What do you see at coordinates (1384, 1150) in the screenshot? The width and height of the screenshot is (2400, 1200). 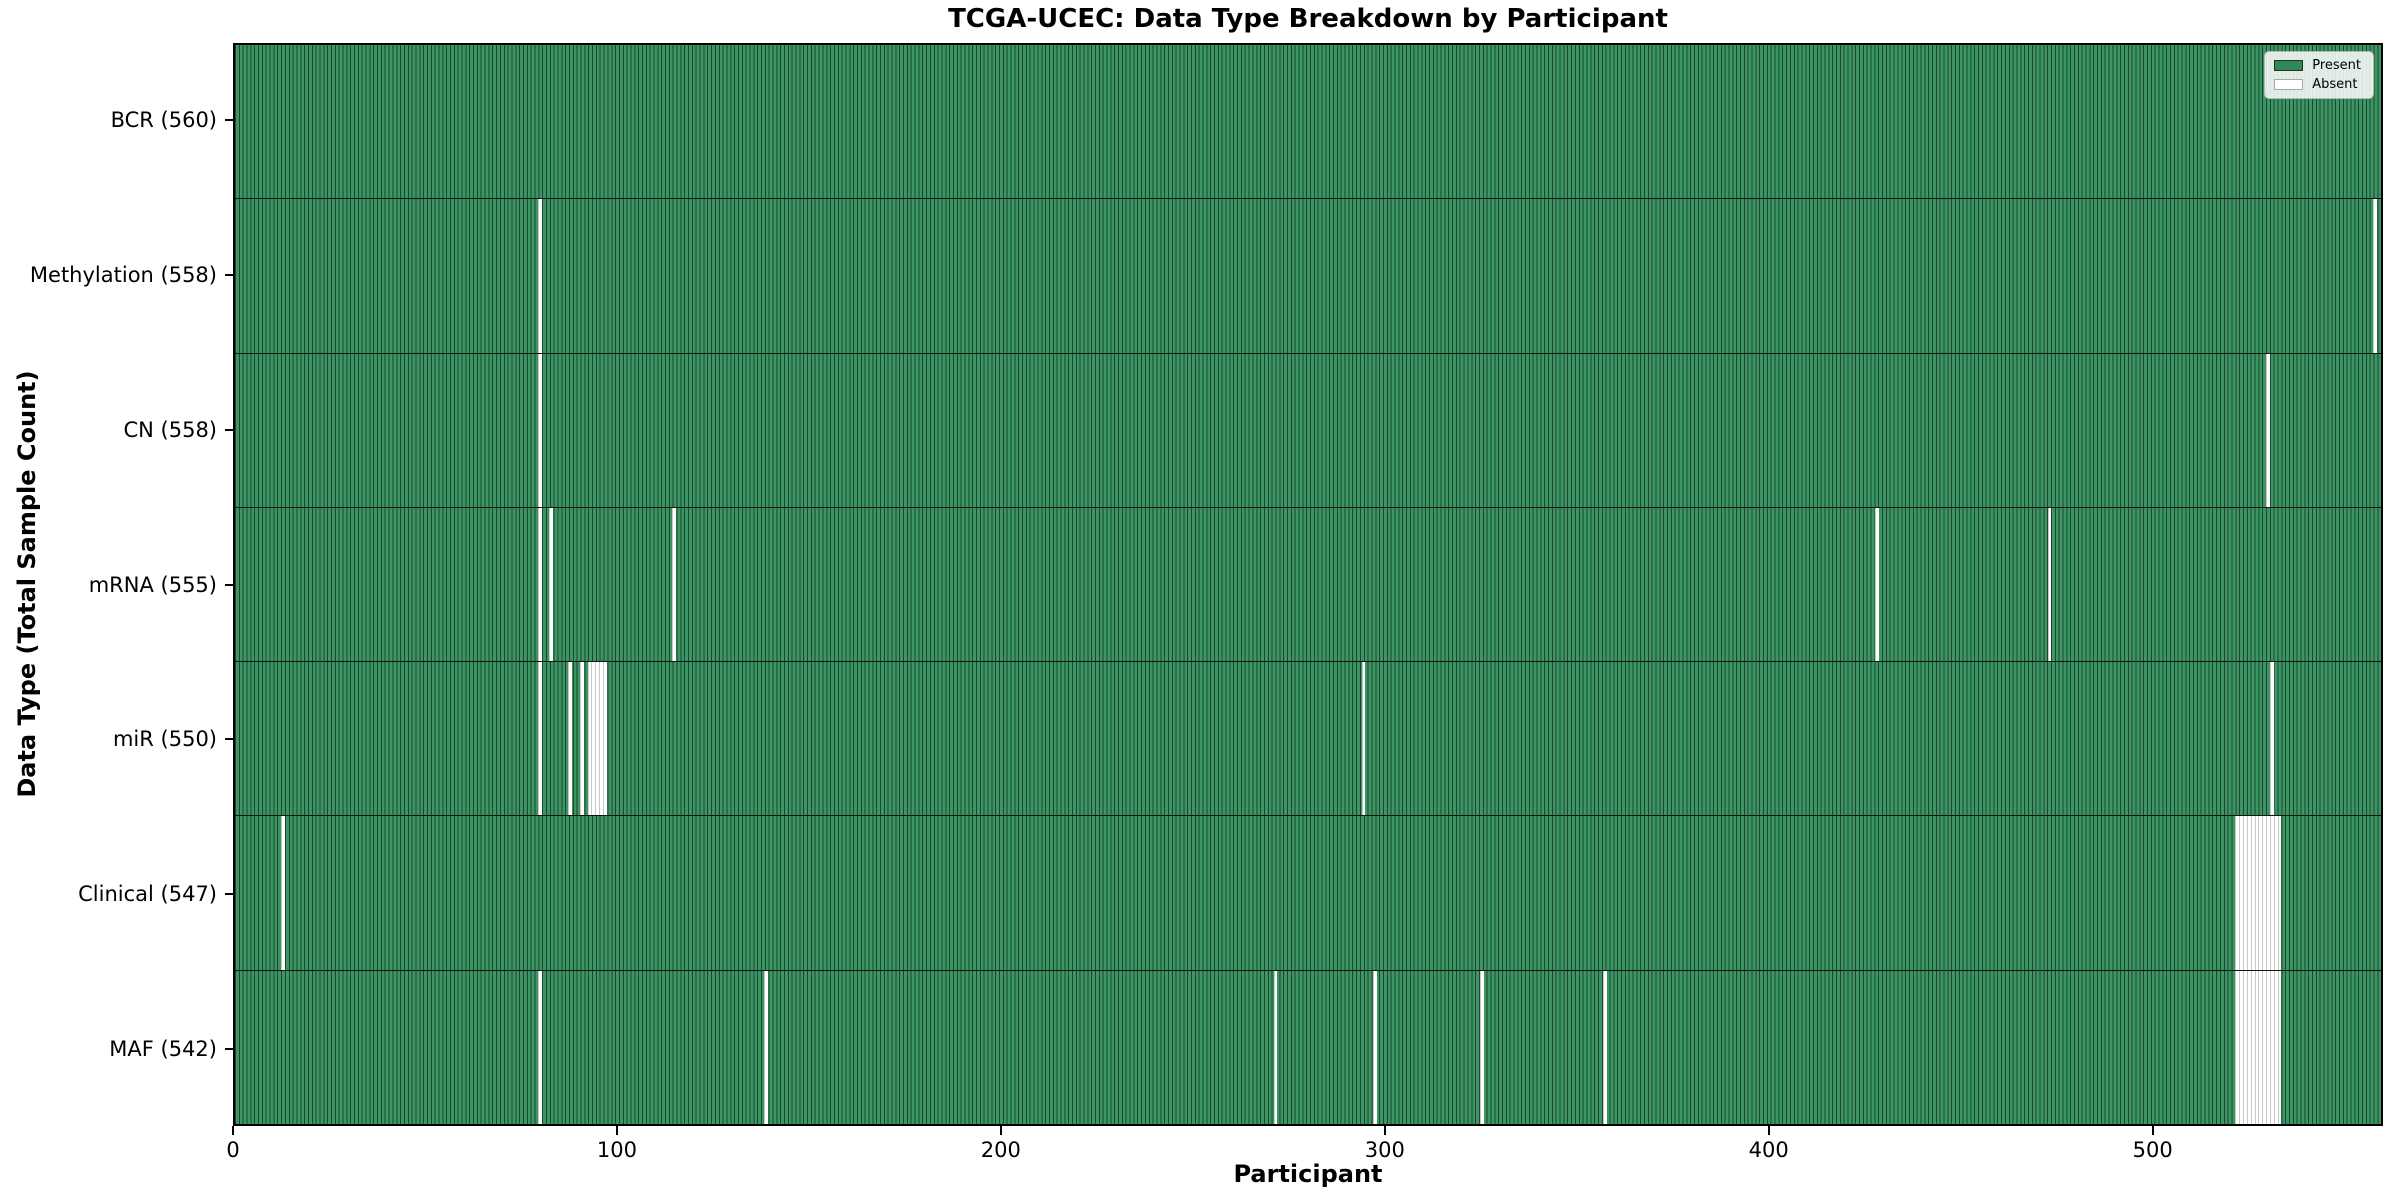 I see `x-tick-label: 300` at bounding box center [1384, 1150].